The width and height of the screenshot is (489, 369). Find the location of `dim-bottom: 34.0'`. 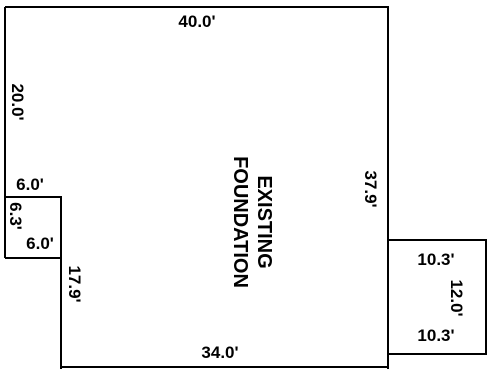

dim-bottom: 34.0' is located at coordinates (219, 352).